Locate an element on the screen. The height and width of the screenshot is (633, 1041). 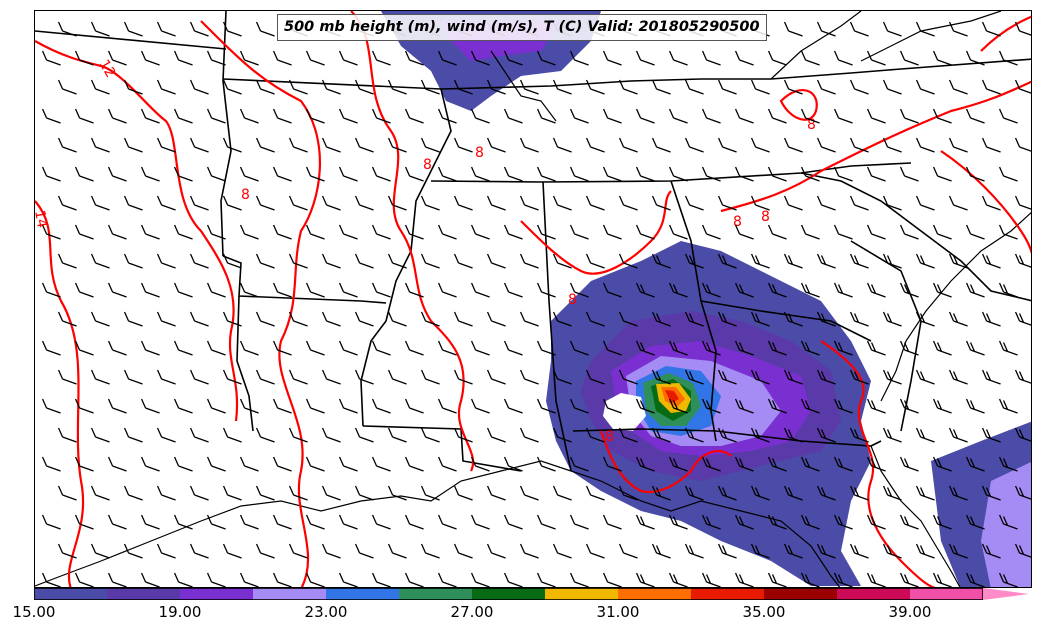
boundary-line is located at coordinates (226, 134).